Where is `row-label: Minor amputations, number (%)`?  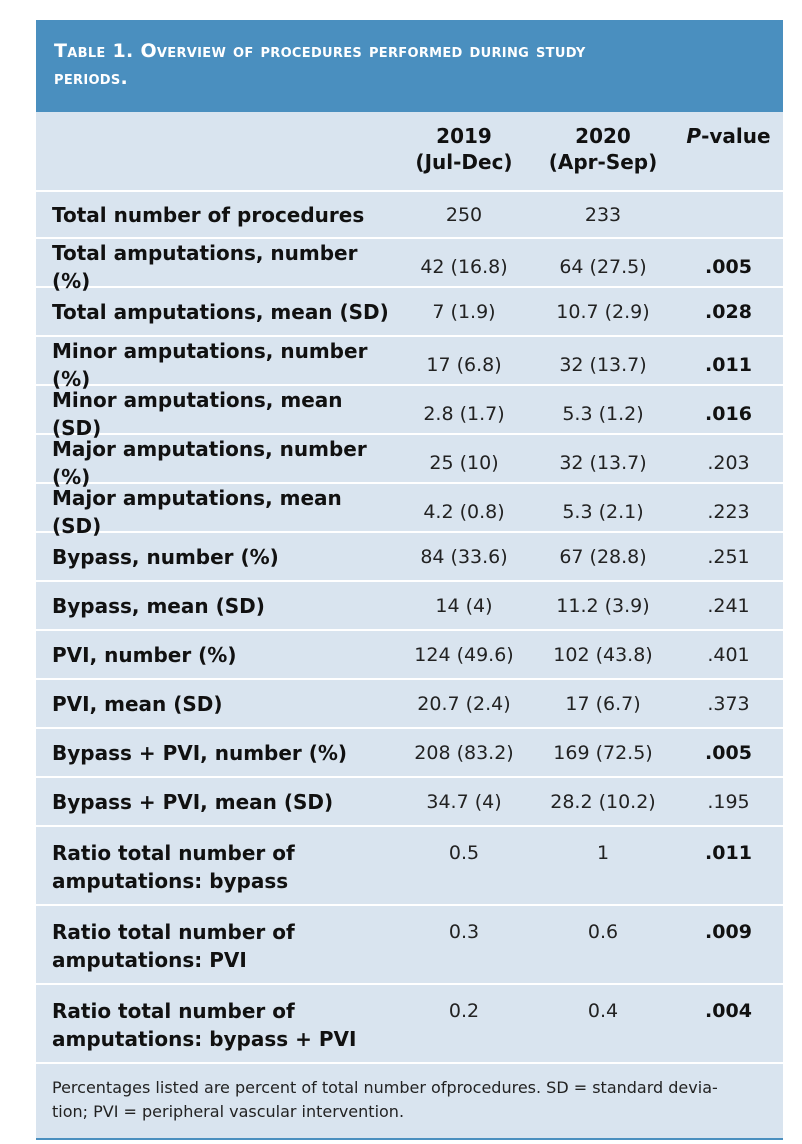 row-label: Minor amputations, number (%) is located at coordinates (210, 365).